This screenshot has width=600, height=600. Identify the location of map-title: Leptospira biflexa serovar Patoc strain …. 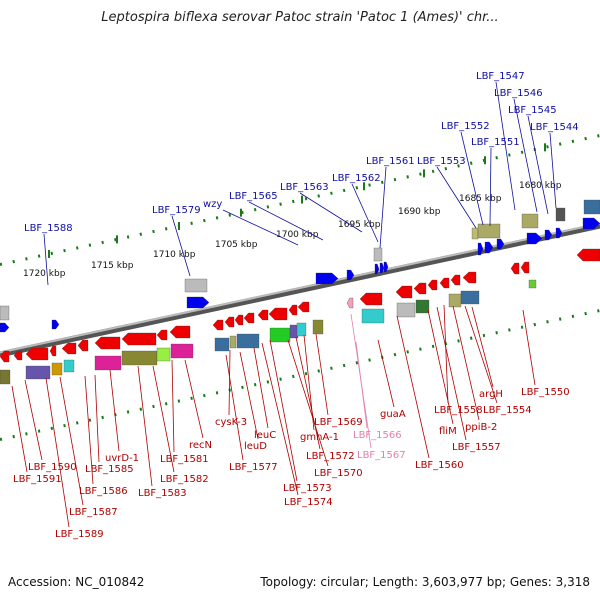
(300, 17).